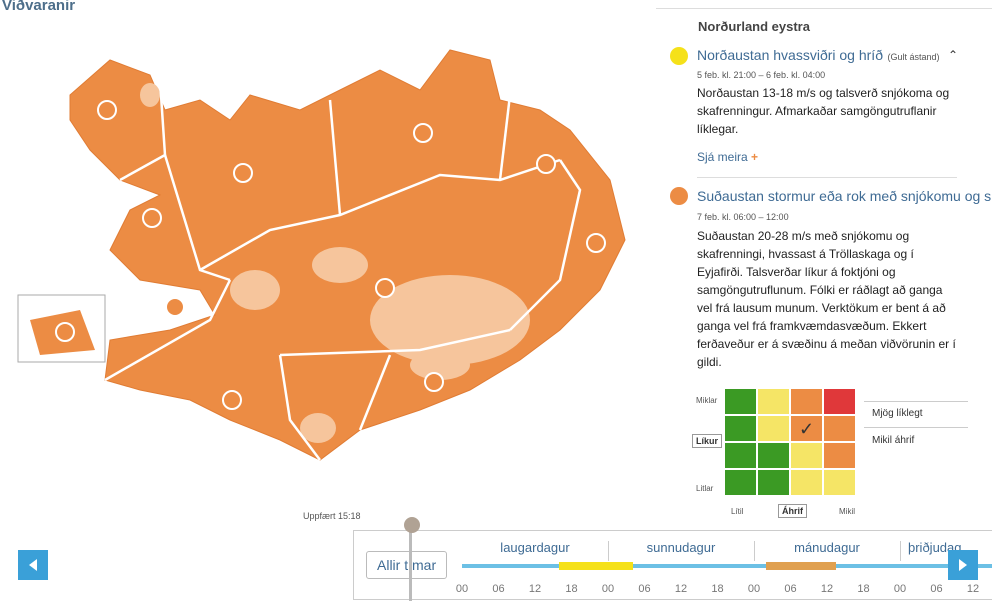 This screenshot has width=992, height=601. I want to click on warning-level: (Gult ástand), so click(913, 57).